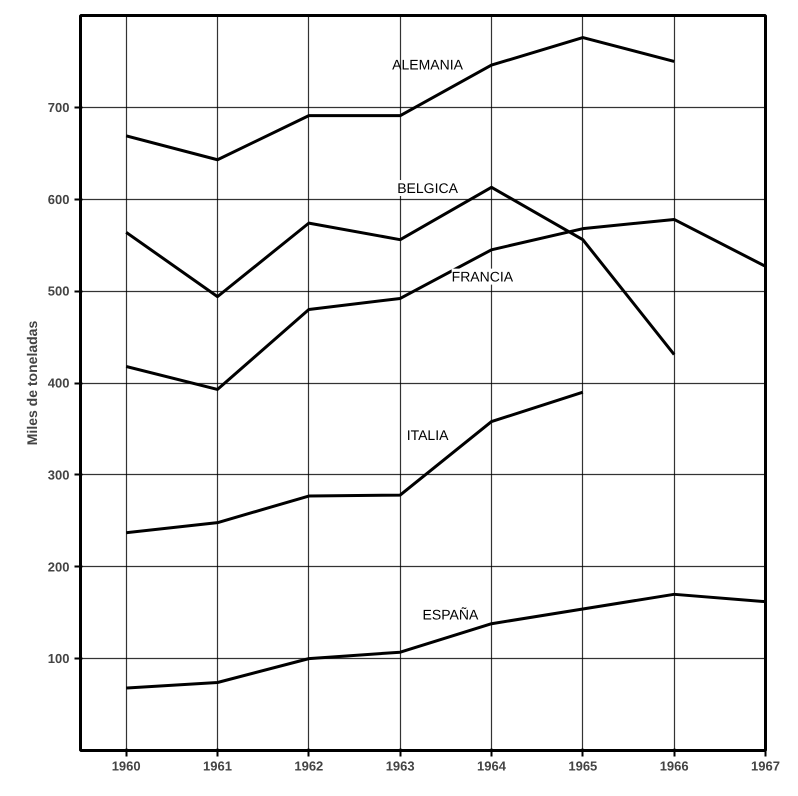 The image size is (798, 796). I want to click on x-tick-label: 1967, so click(765, 766).